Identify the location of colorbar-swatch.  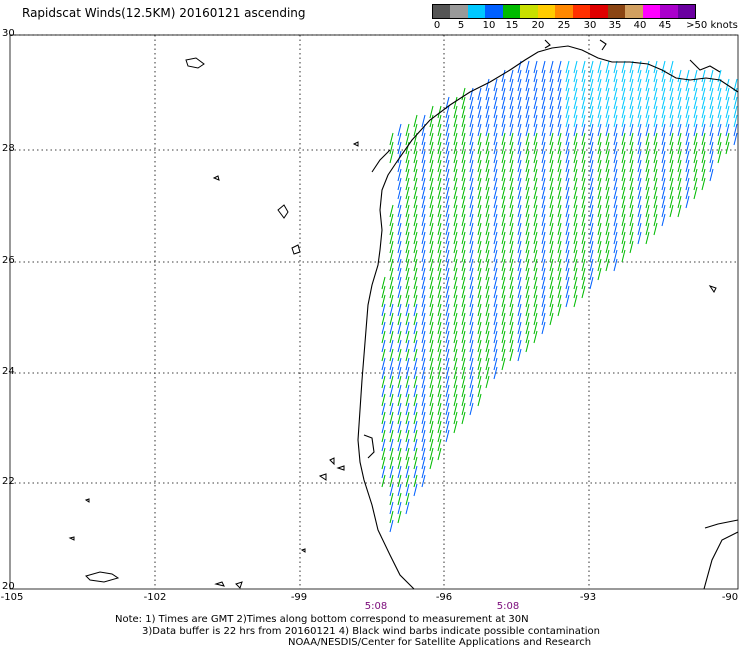
(616, 11).